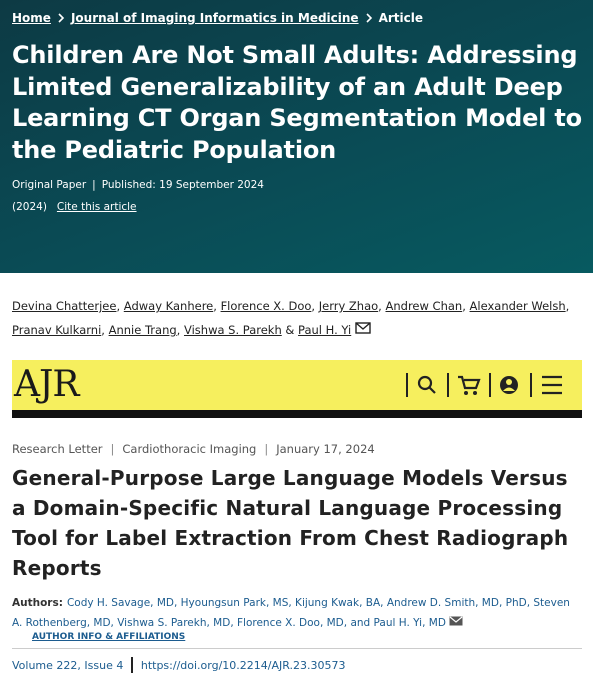  Describe the element at coordinates (290, 330) in the screenshot. I see `connector: &` at that location.